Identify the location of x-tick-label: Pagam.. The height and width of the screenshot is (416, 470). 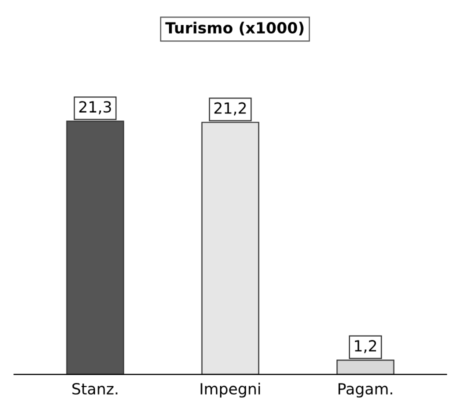
(365, 390).